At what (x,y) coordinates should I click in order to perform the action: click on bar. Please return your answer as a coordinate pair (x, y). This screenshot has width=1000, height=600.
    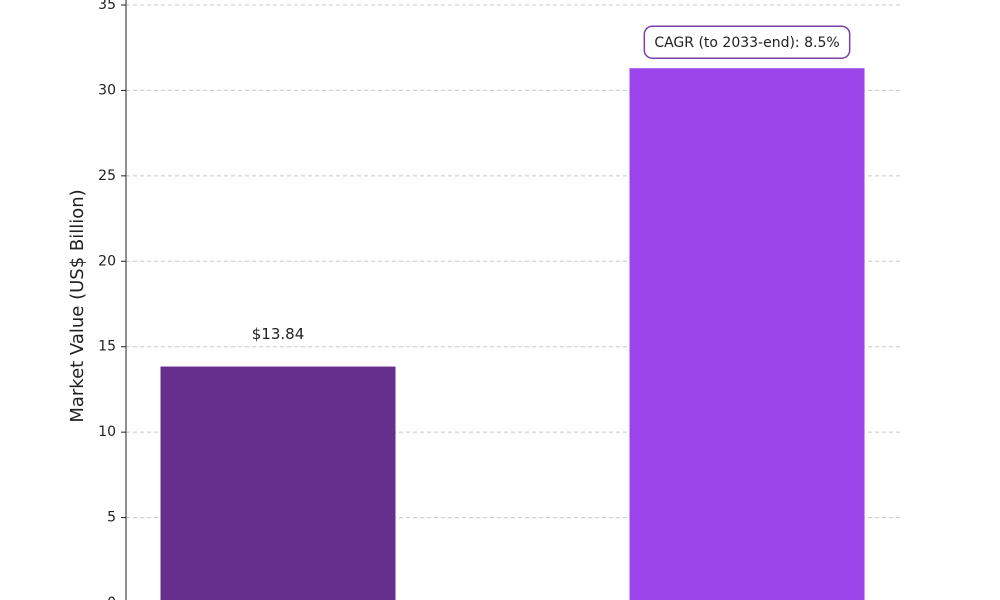
    Looking at the image, I should click on (278, 483).